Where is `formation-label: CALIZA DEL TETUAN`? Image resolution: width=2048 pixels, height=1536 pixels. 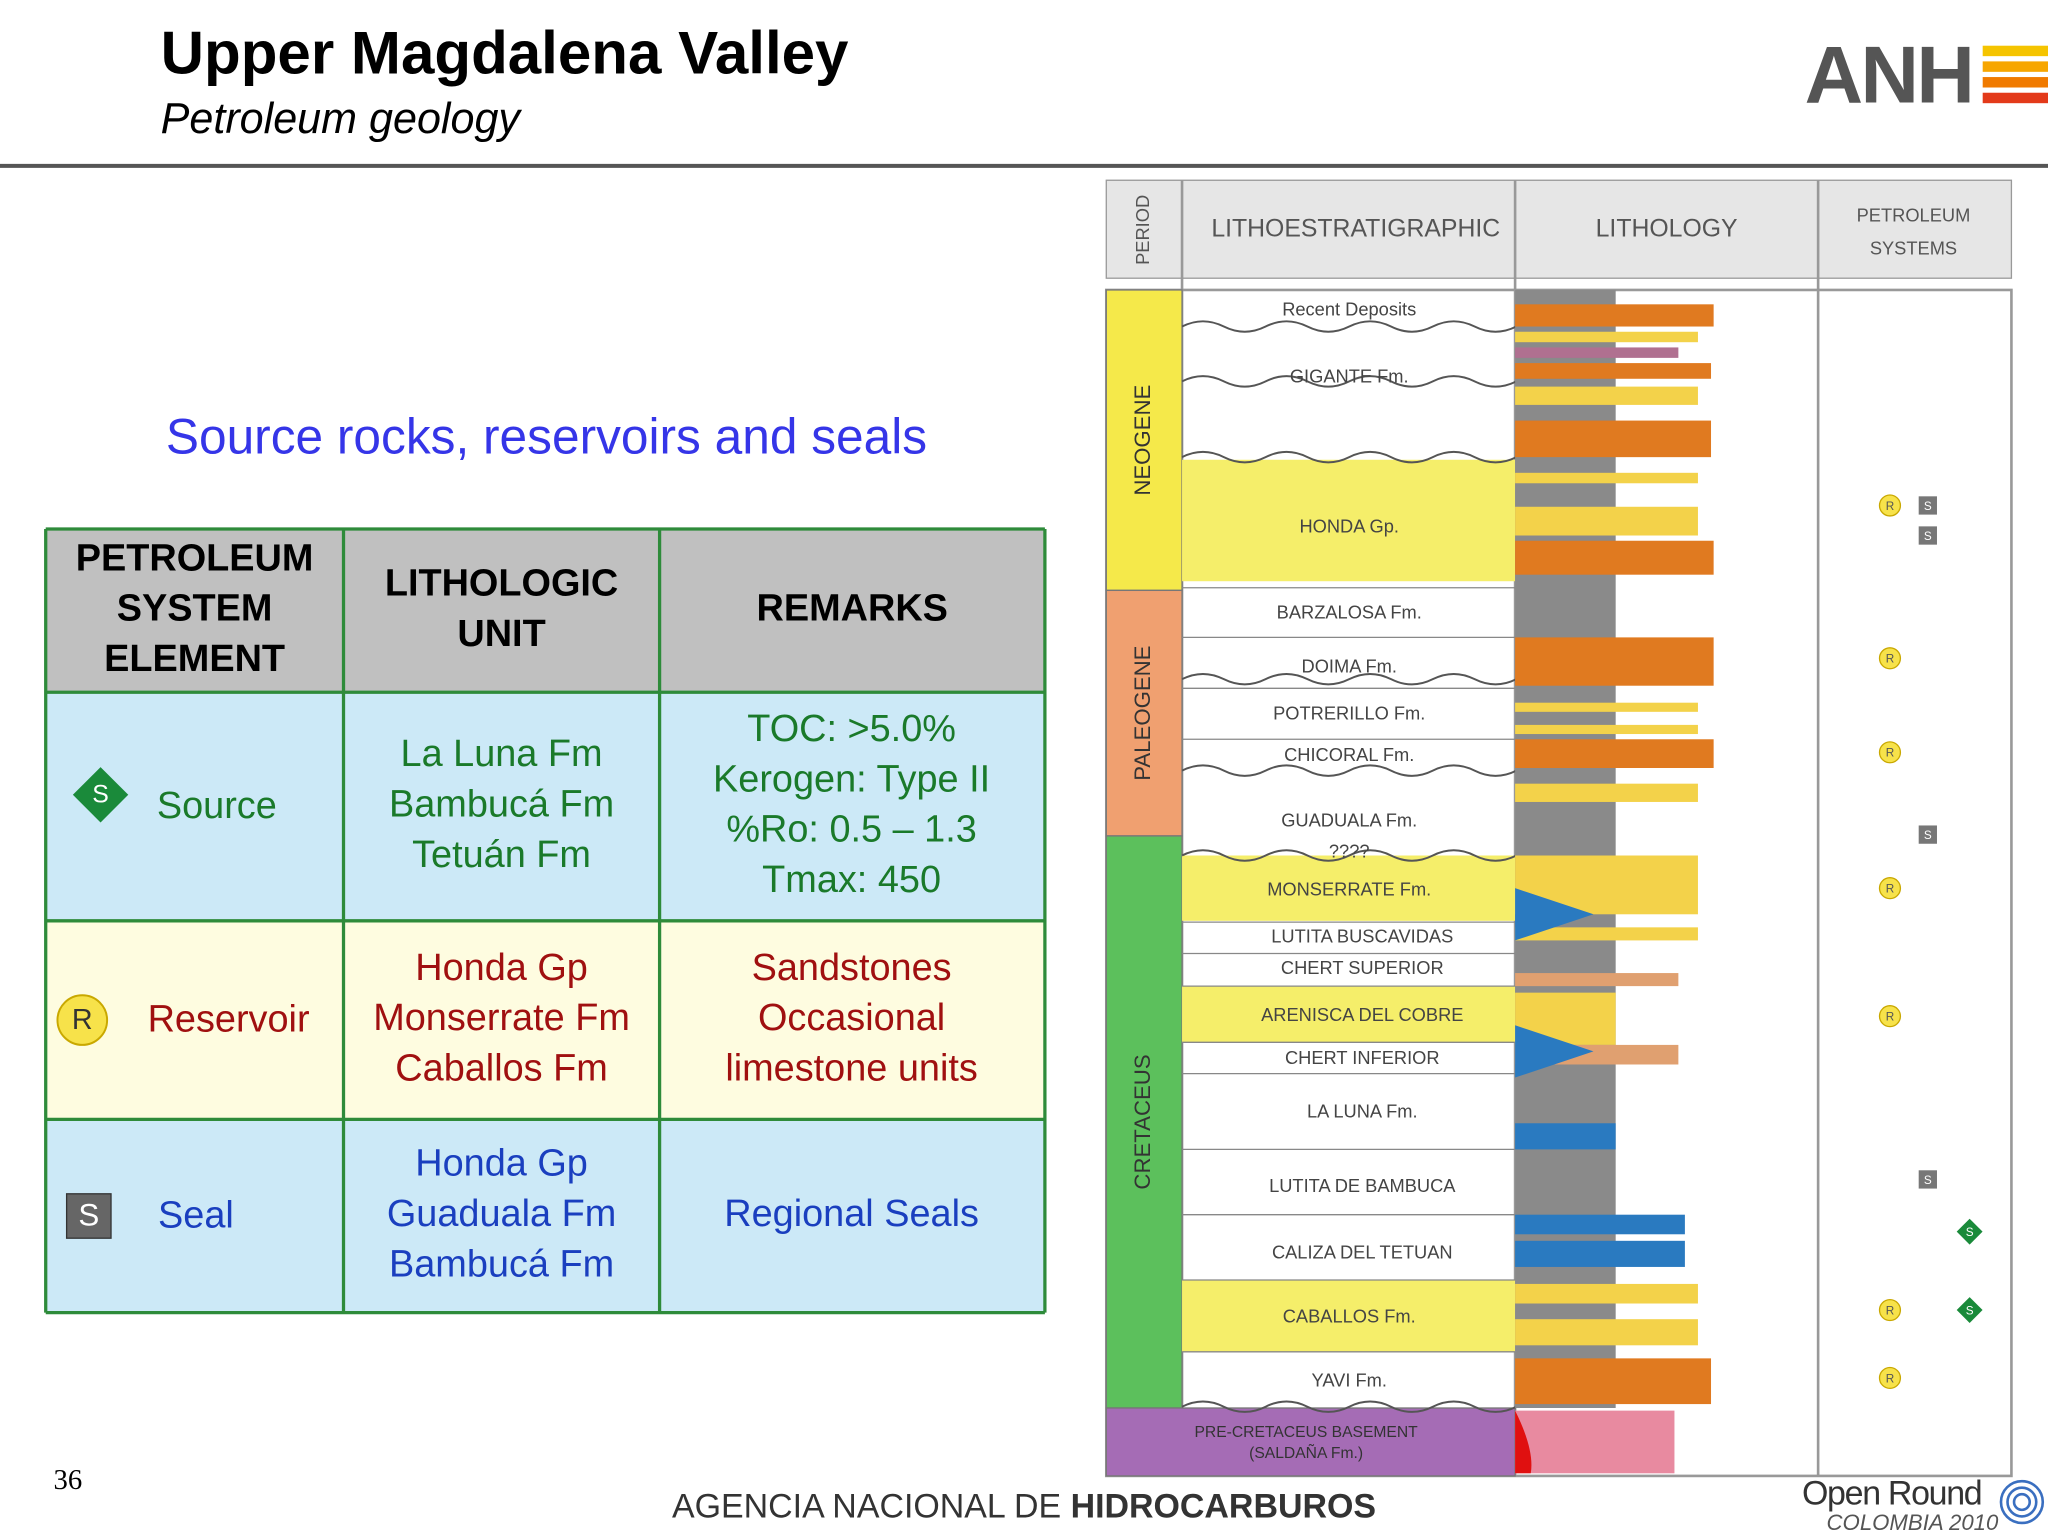 formation-label: CALIZA DEL TETUAN is located at coordinates (1362, 1252).